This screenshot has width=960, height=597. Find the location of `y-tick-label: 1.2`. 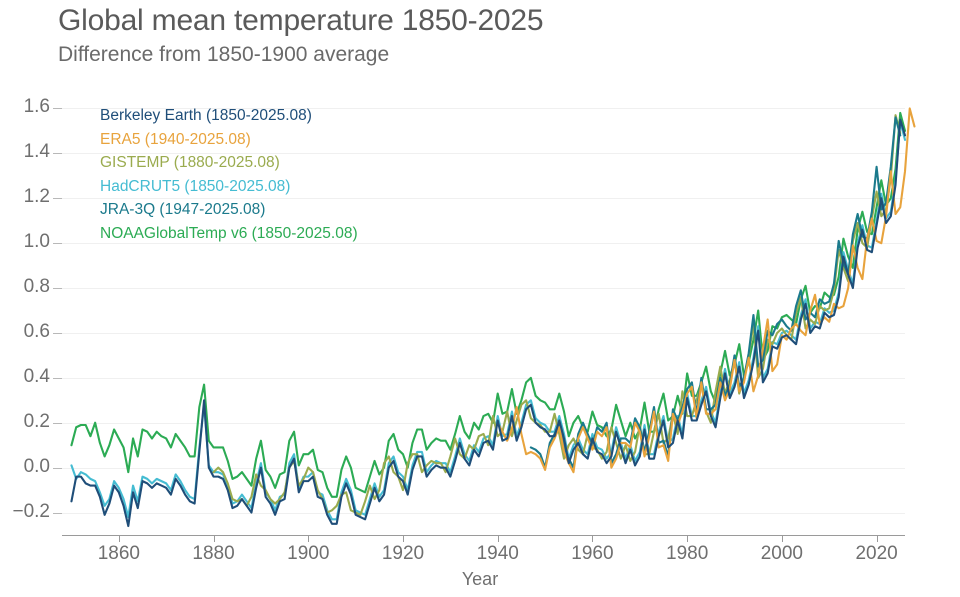

y-tick-label: 1.2 is located at coordinates (36, 197).